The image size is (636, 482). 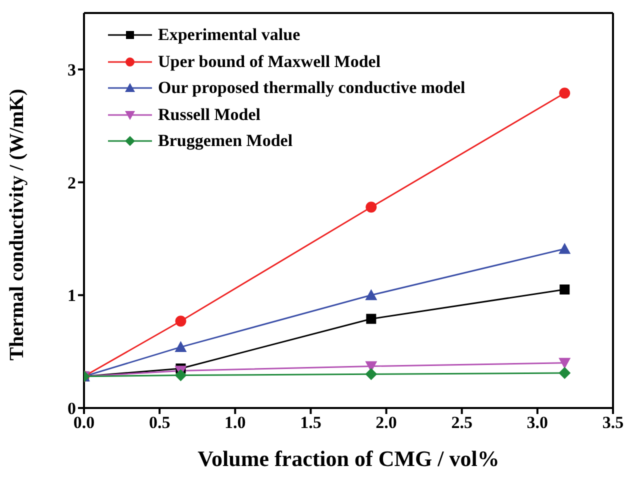 What do you see at coordinates (72, 70) in the screenshot?
I see `y-tick-label: 3` at bounding box center [72, 70].